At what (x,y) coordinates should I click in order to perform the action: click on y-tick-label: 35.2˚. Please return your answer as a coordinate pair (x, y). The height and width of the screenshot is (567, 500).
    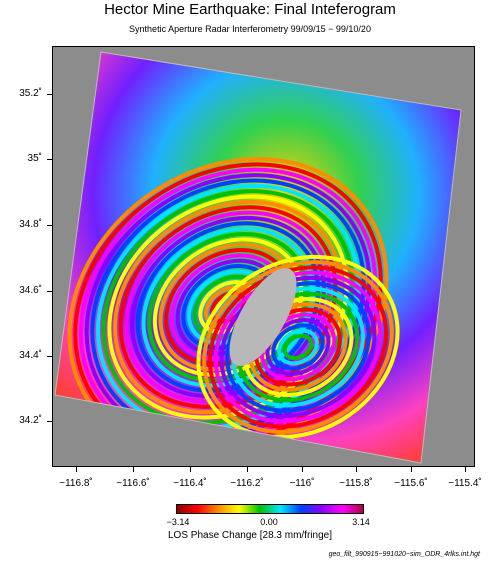
    Looking at the image, I should click on (30, 93).